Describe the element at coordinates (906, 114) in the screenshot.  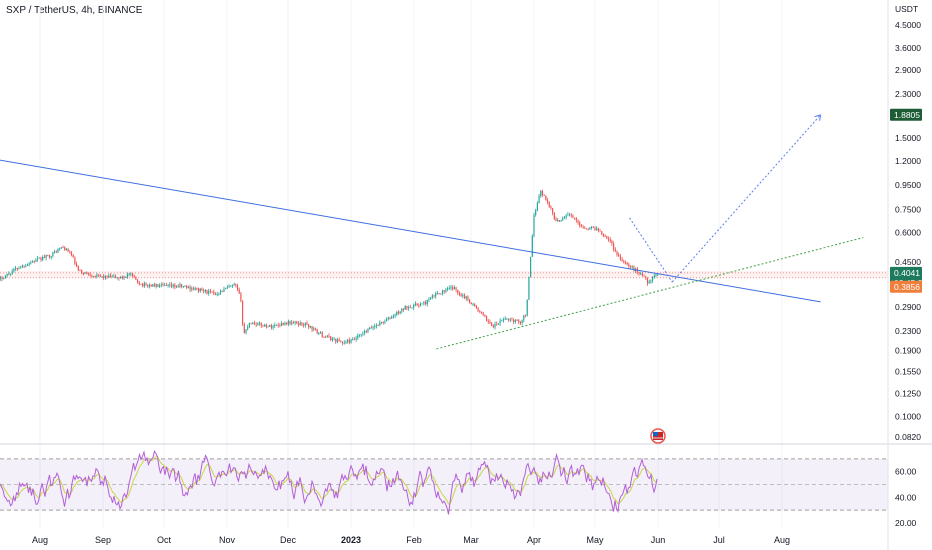
I see `target-price-tag-bg` at that location.